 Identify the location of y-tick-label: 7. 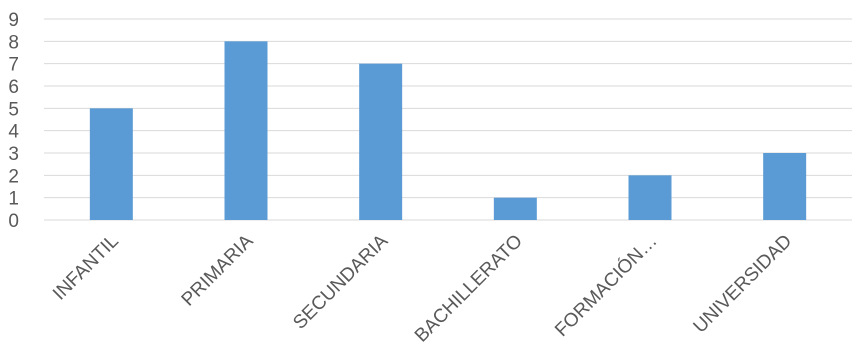
(13, 65).